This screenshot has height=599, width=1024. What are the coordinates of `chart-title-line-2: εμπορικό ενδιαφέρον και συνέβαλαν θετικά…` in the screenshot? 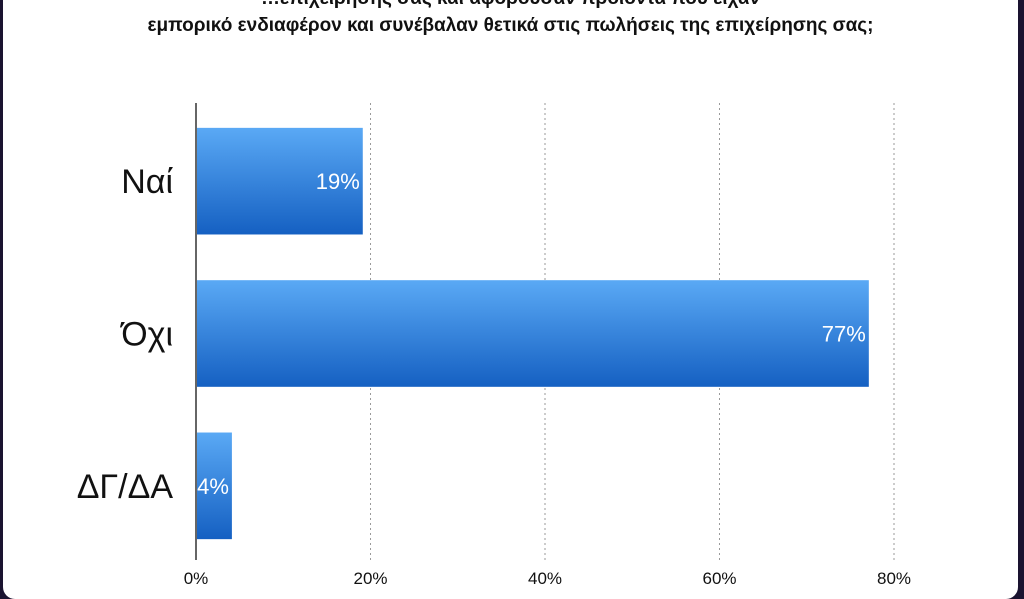 It's located at (510, 25).